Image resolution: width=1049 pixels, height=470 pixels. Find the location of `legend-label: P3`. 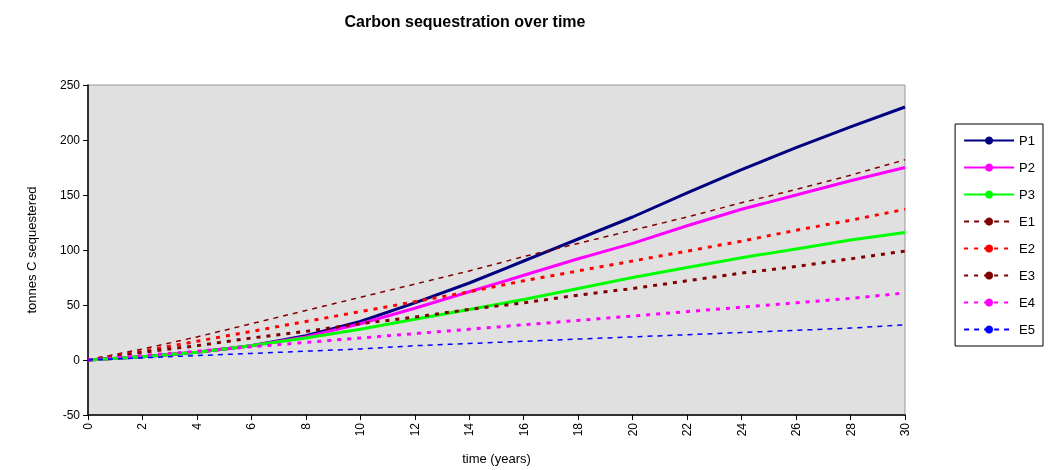

legend-label: P3 is located at coordinates (1027, 194).